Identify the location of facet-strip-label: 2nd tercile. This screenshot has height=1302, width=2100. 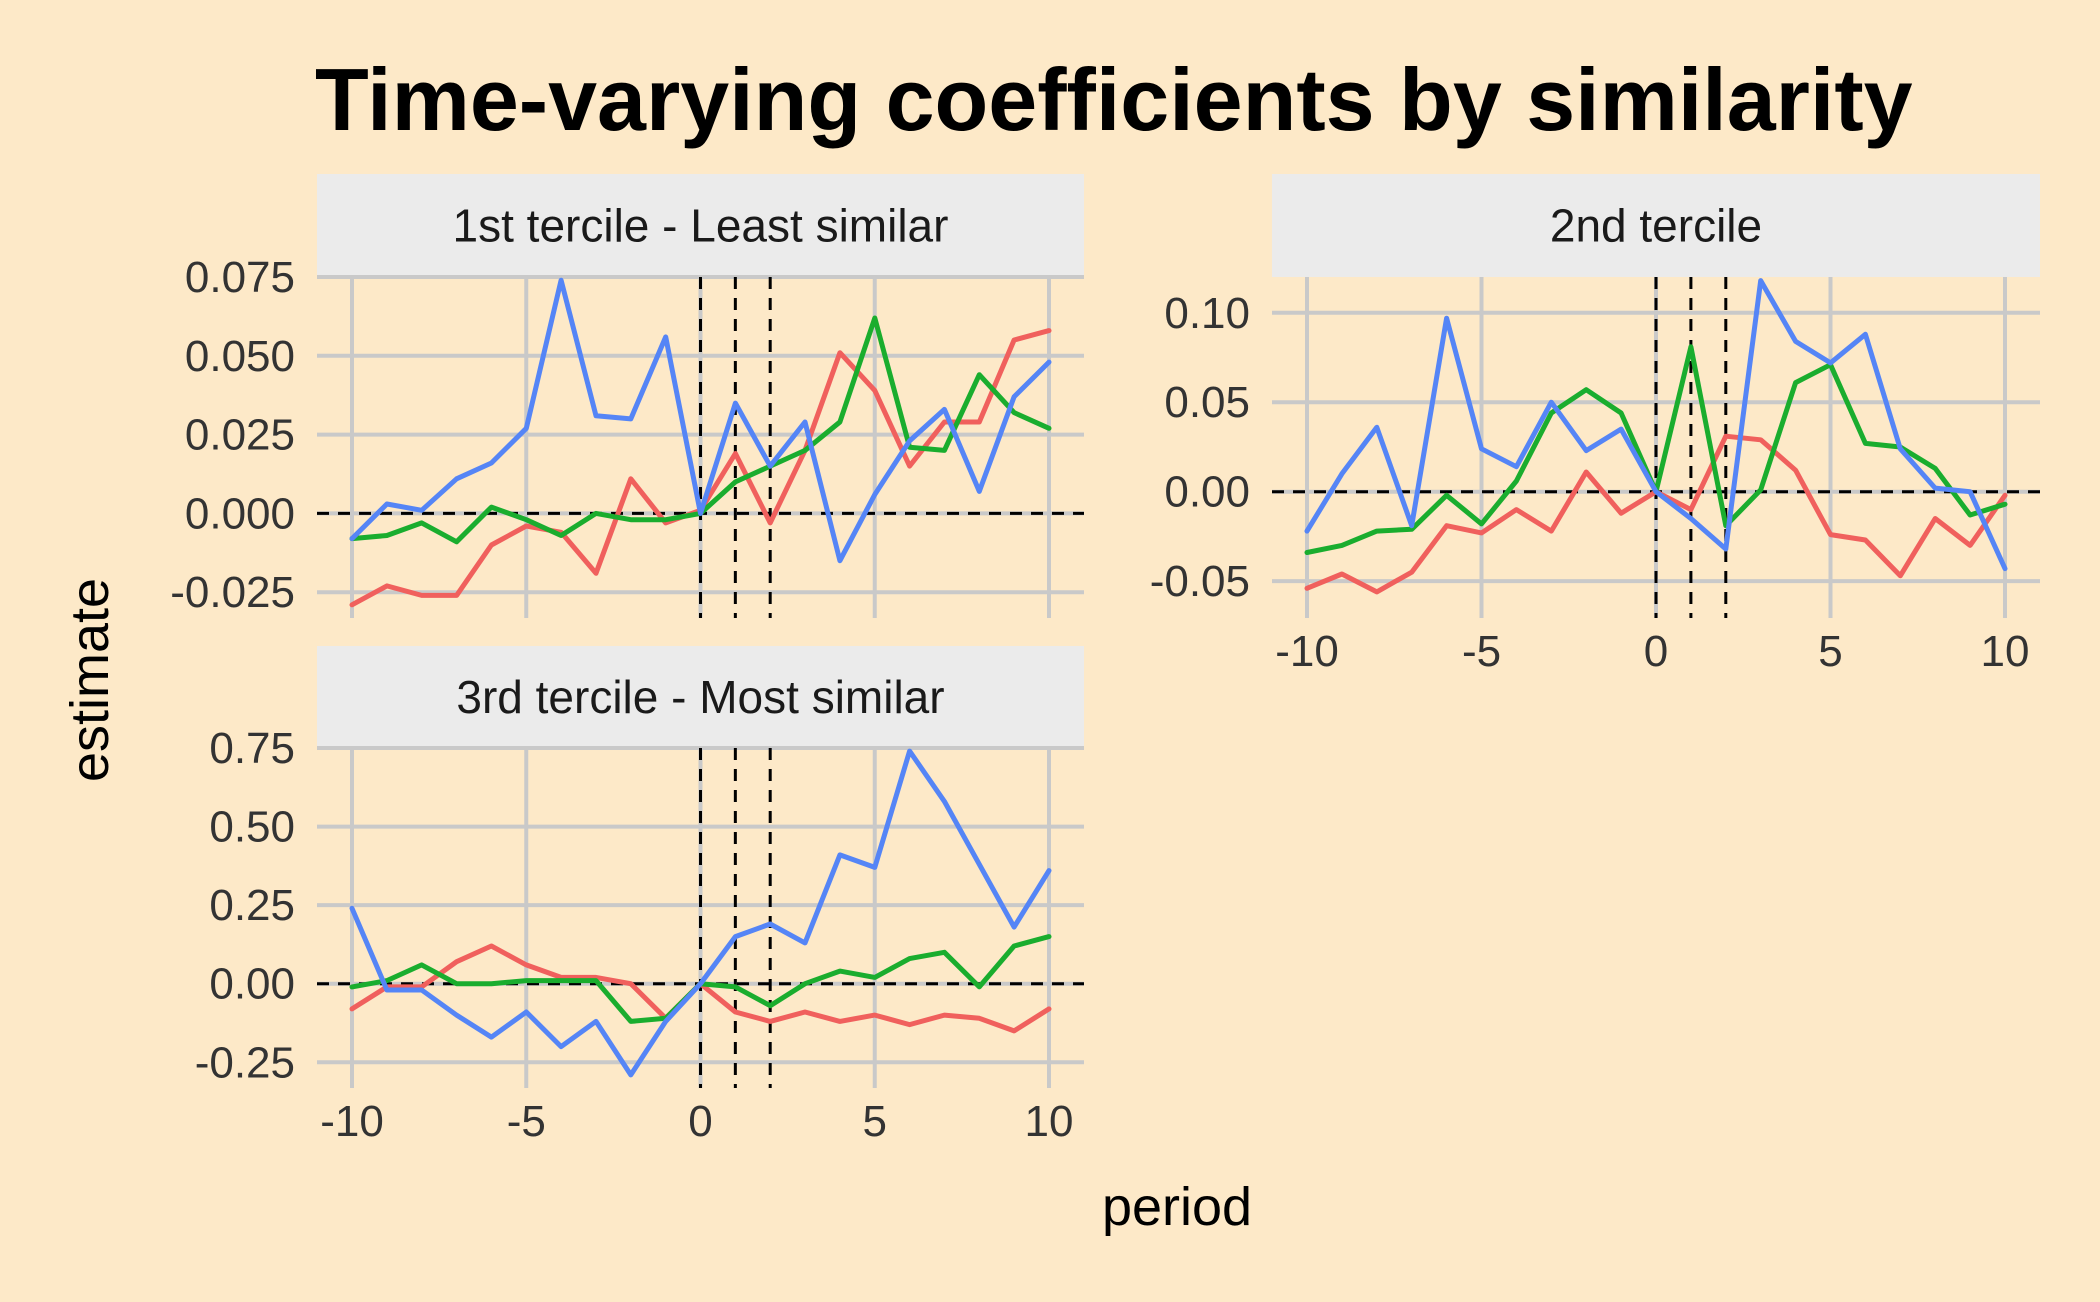
(1656, 226).